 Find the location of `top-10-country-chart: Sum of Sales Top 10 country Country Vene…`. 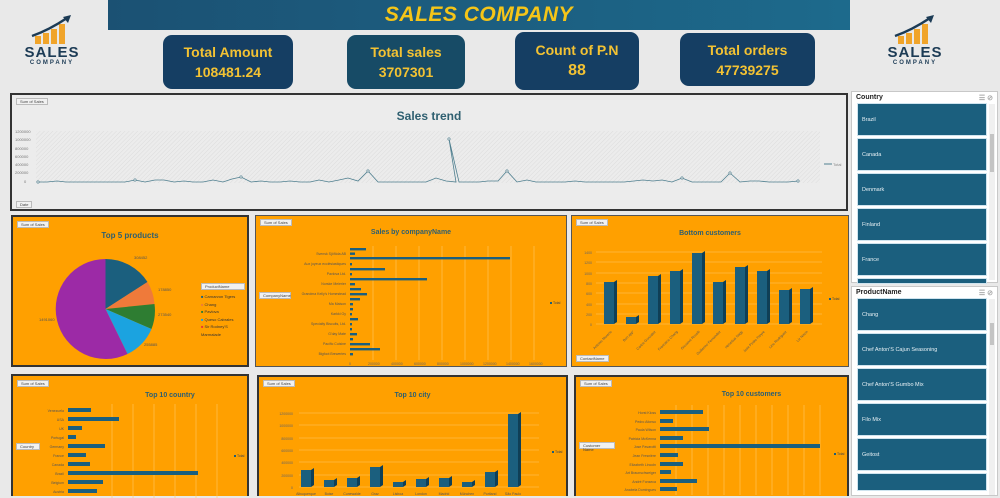

top-10-country-chart: Sum of Sales Top 10 country Country Vene… is located at coordinates (130, 436).